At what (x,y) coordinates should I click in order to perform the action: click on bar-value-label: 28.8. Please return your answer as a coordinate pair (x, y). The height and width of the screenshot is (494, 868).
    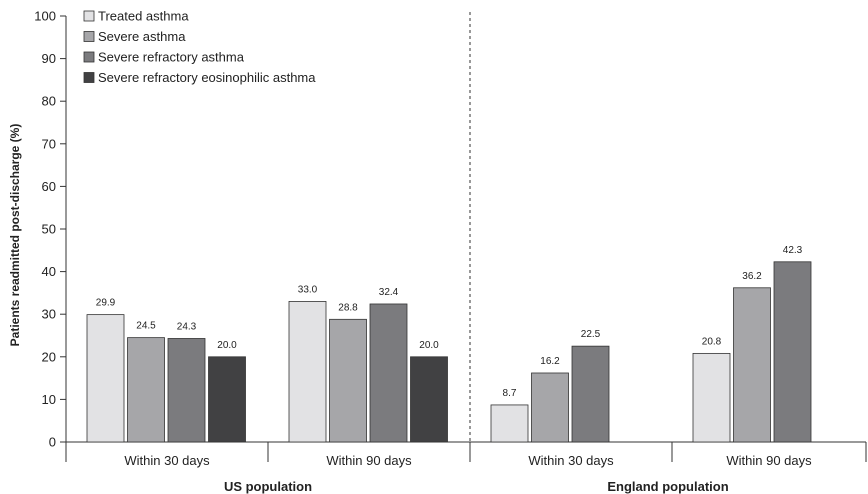
    Looking at the image, I should click on (348, 307).